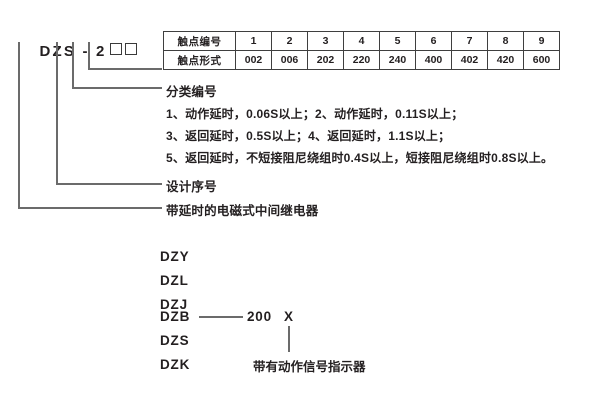 The image size is (600, 400). Describe the element at coordinates (325, 41) in the screenshot. I see `contact-number-3: 3` at that location.